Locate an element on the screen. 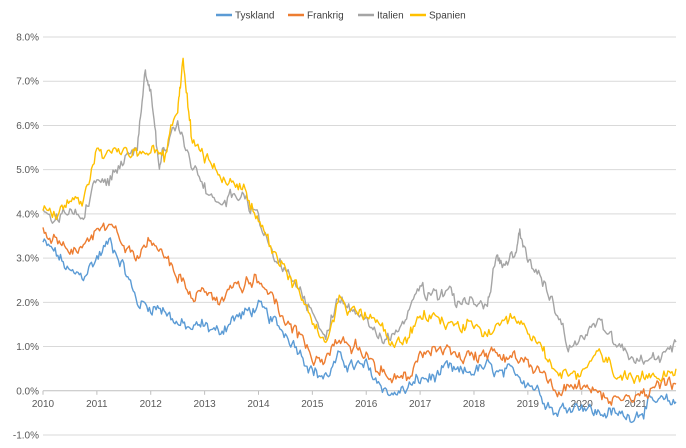 Image resolution: width=686 pixels, height=448 pixels. x-tick-label: 2018 is located at coordinates (474, 404).